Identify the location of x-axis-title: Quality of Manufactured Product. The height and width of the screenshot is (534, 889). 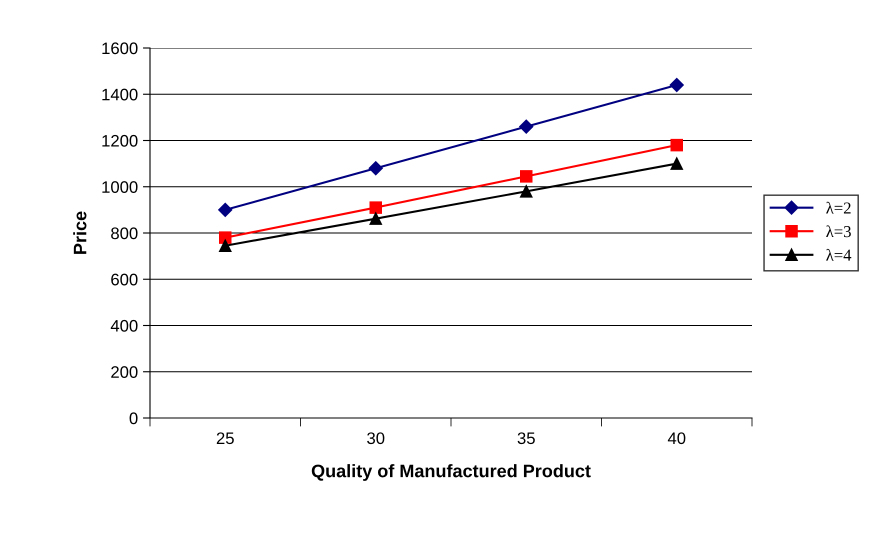
(451, 472).